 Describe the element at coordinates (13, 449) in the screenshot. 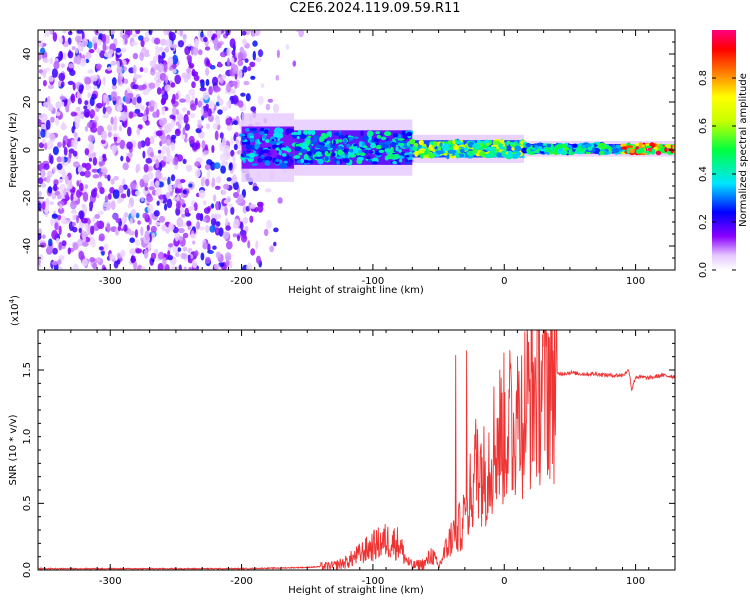

I see `snr-y-label: SNR (10 * v/v)` at that location.